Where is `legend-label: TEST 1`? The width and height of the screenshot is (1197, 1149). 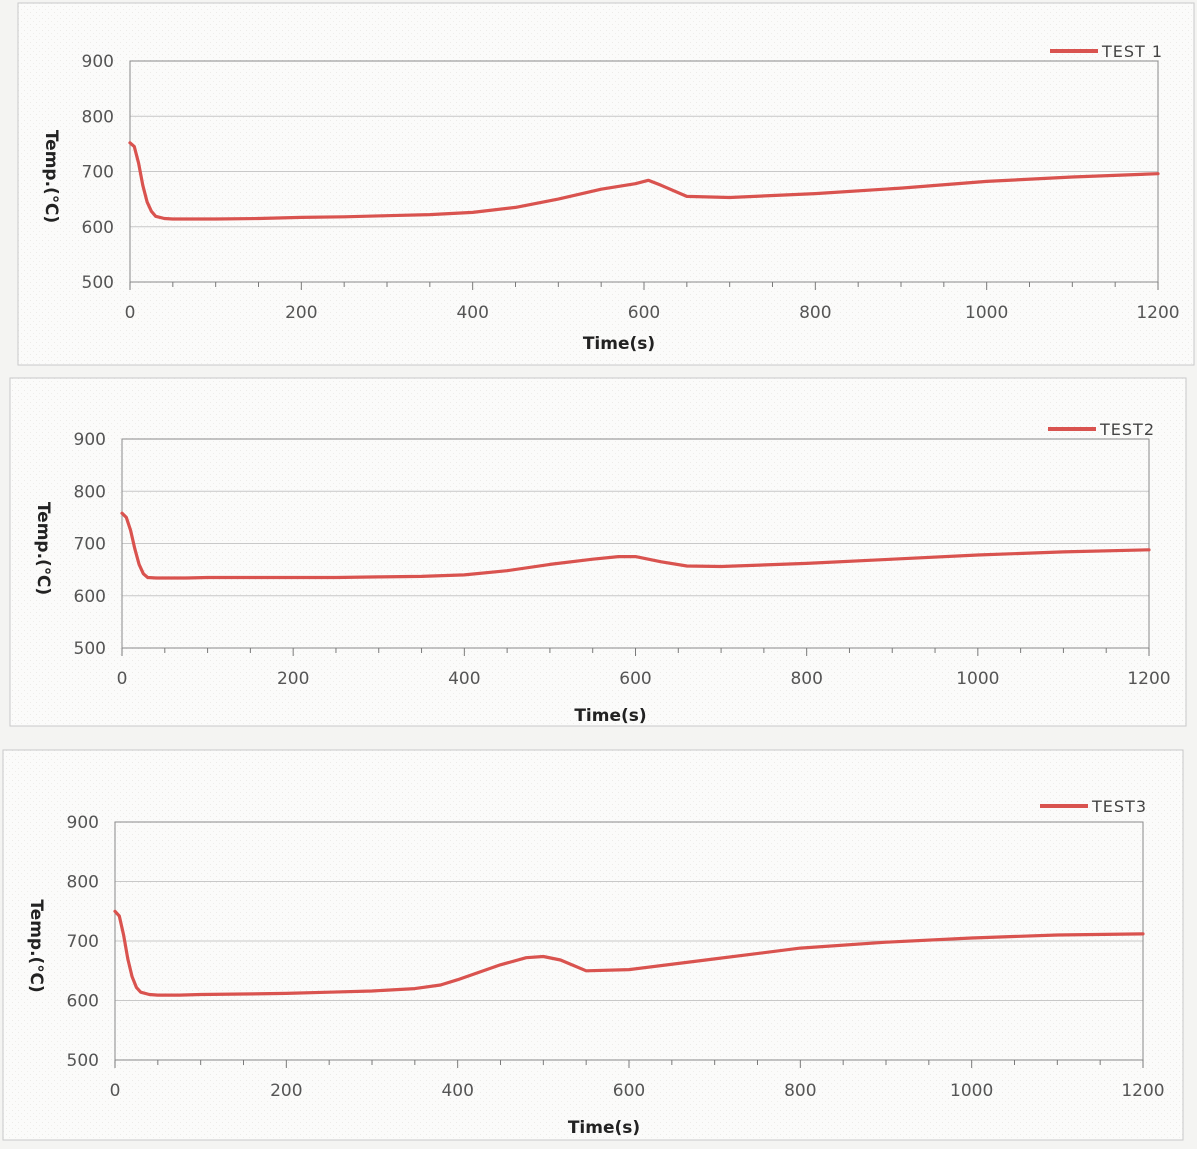 legend-label: TEST 1 is located at coordinates (1132, 51).